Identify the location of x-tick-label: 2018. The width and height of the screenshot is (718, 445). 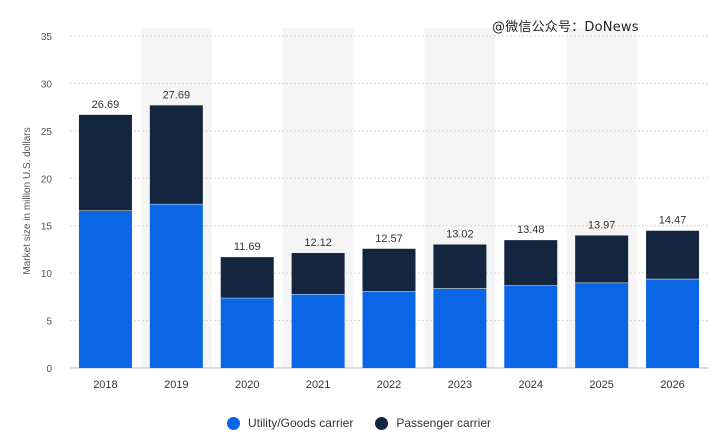
(105, 385).